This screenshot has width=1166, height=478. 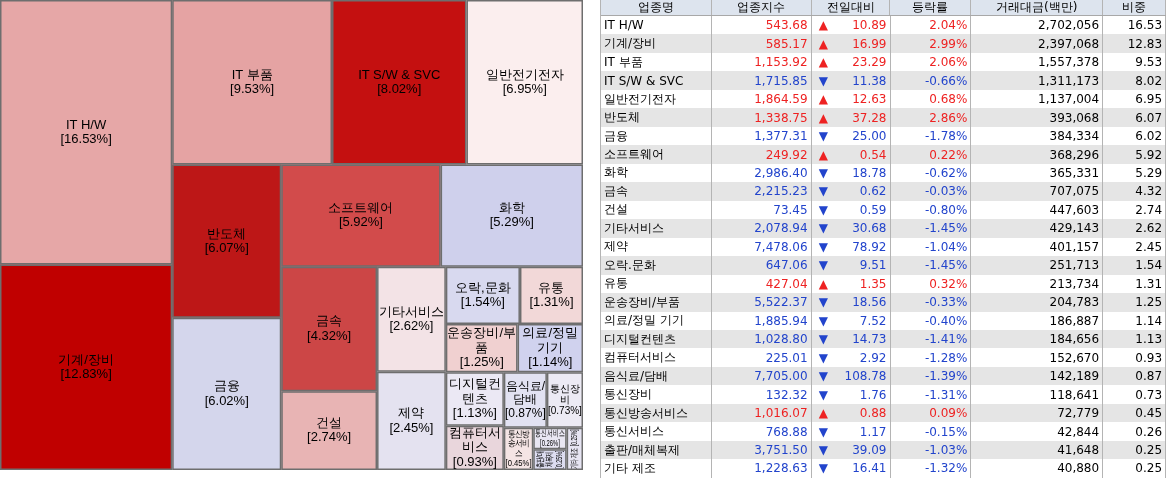 What do you see at coordinates (525, 412) in the screenshot?
I see `data-label: [0.87%]` at bounding box center [525, 412].